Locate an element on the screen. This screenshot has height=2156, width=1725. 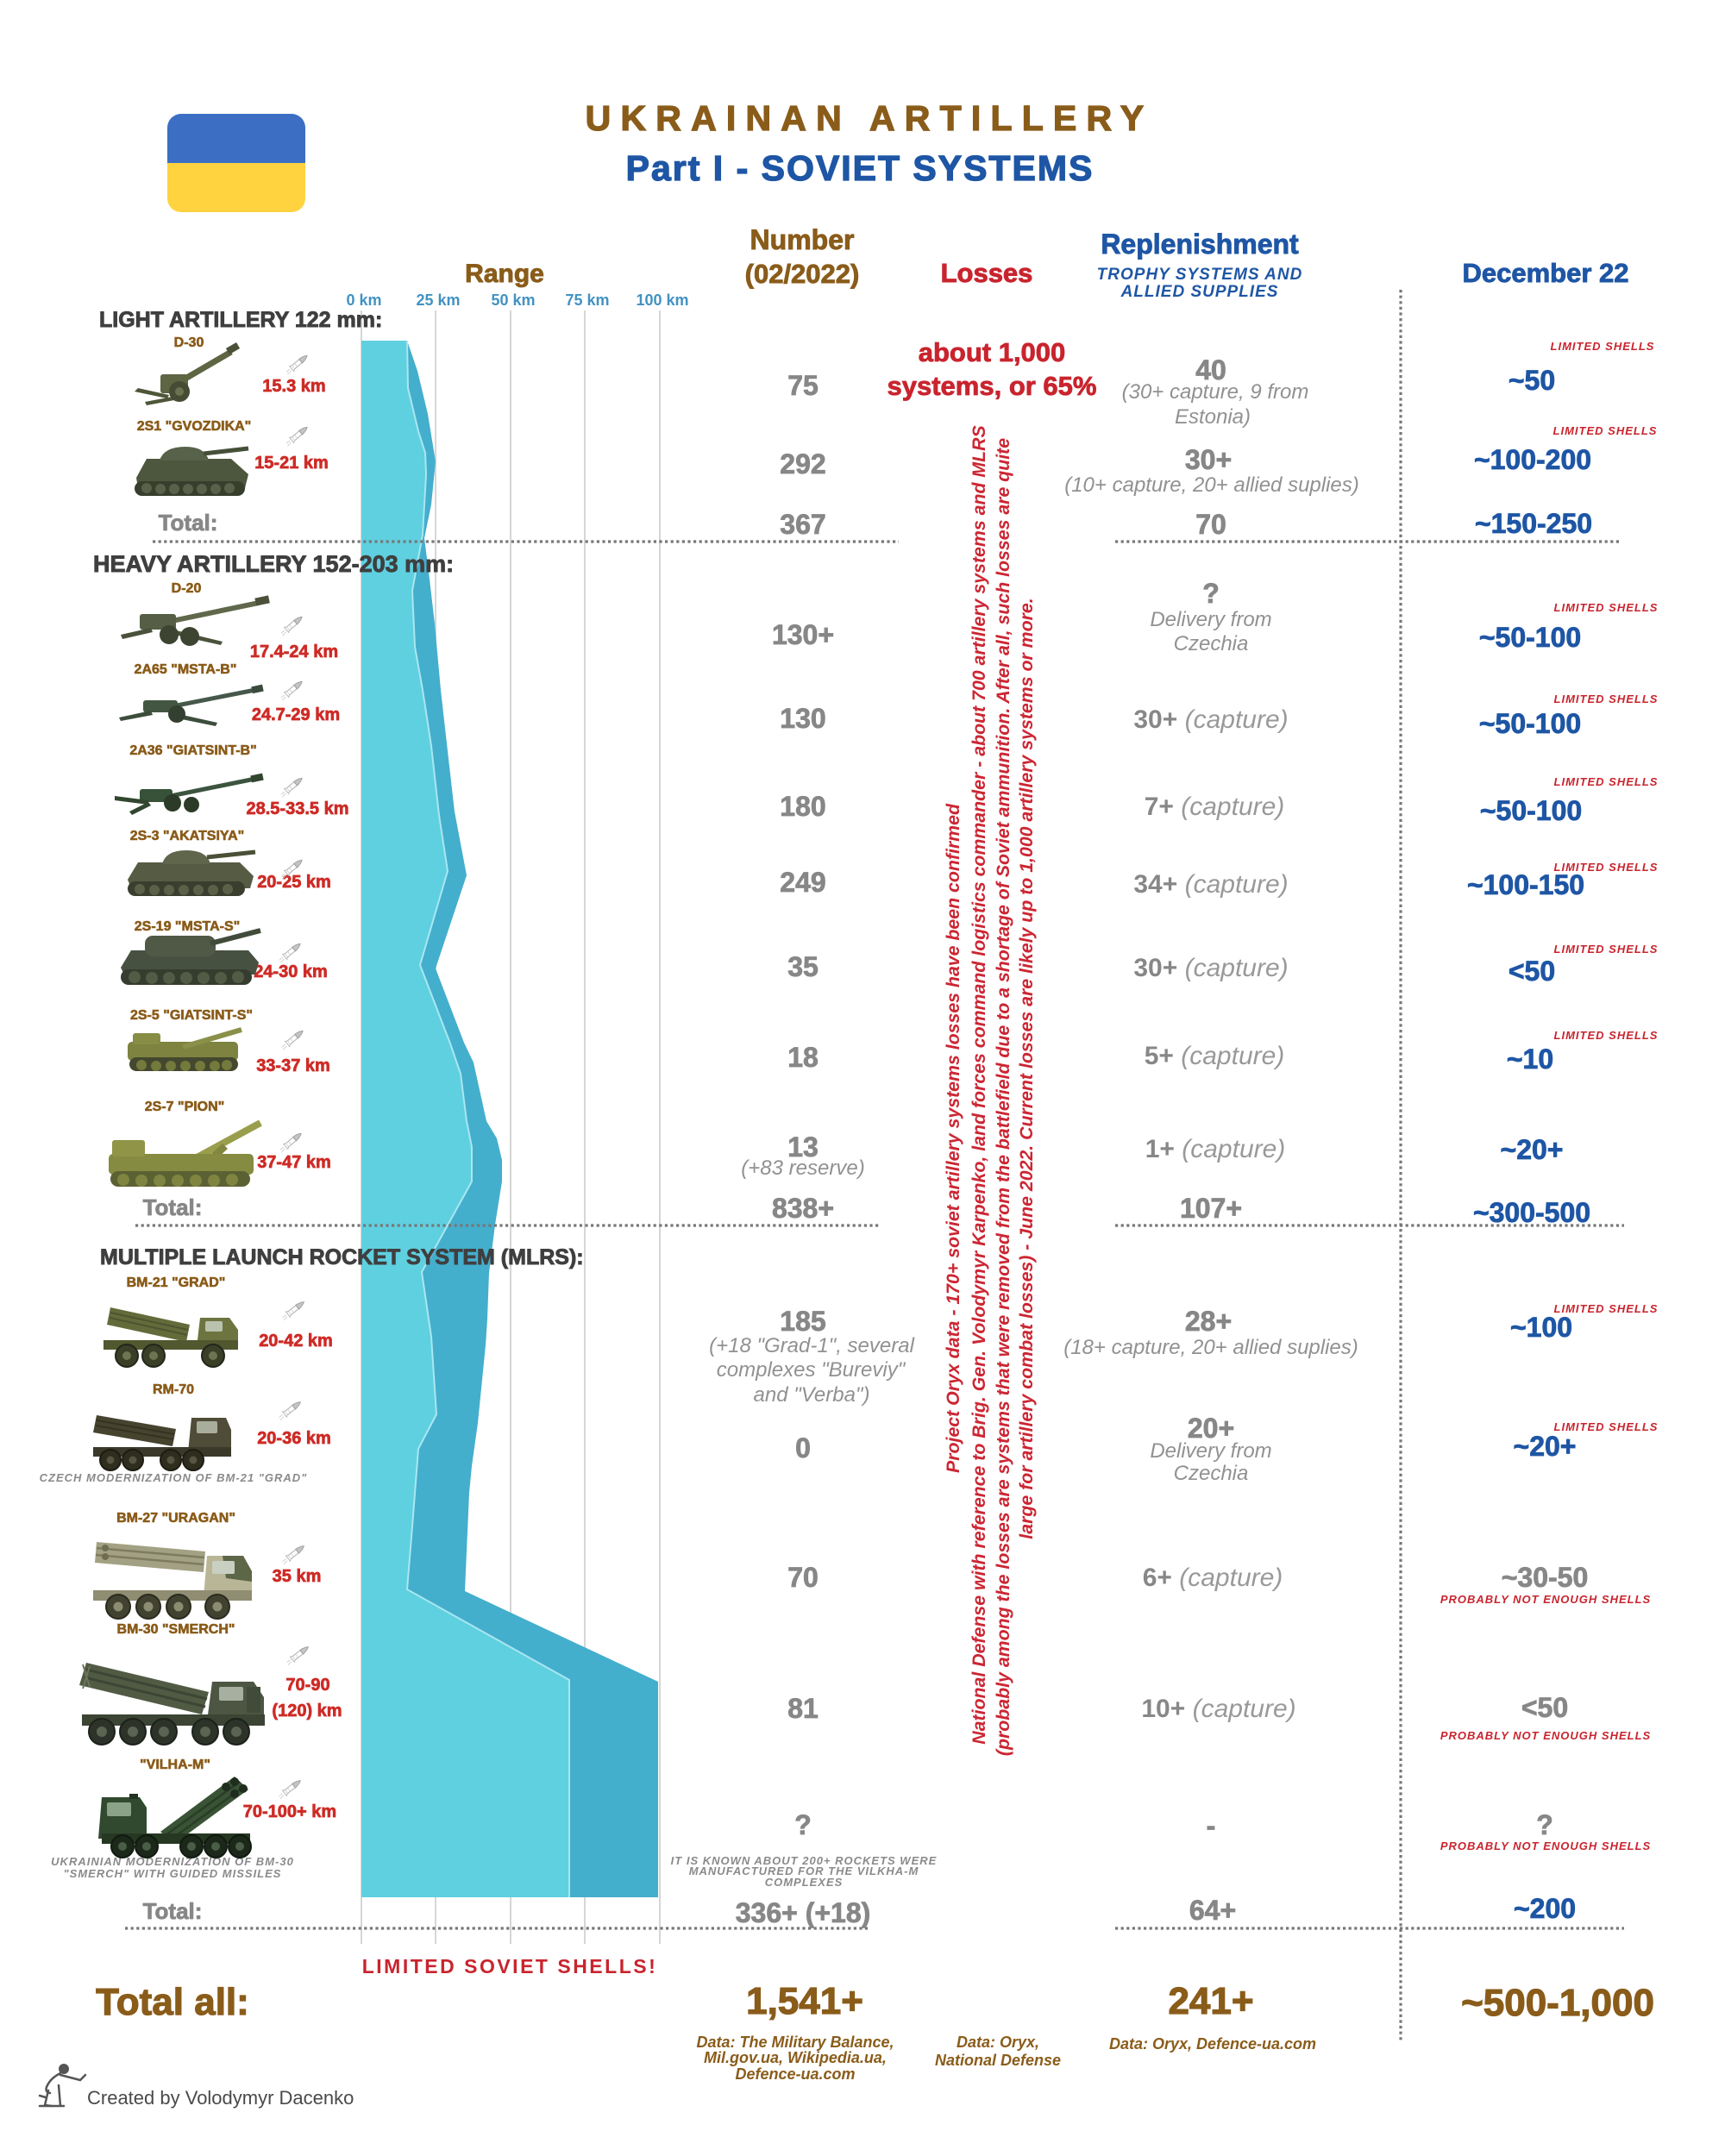
svg-text: Losses is located at coordinates (987, 273).